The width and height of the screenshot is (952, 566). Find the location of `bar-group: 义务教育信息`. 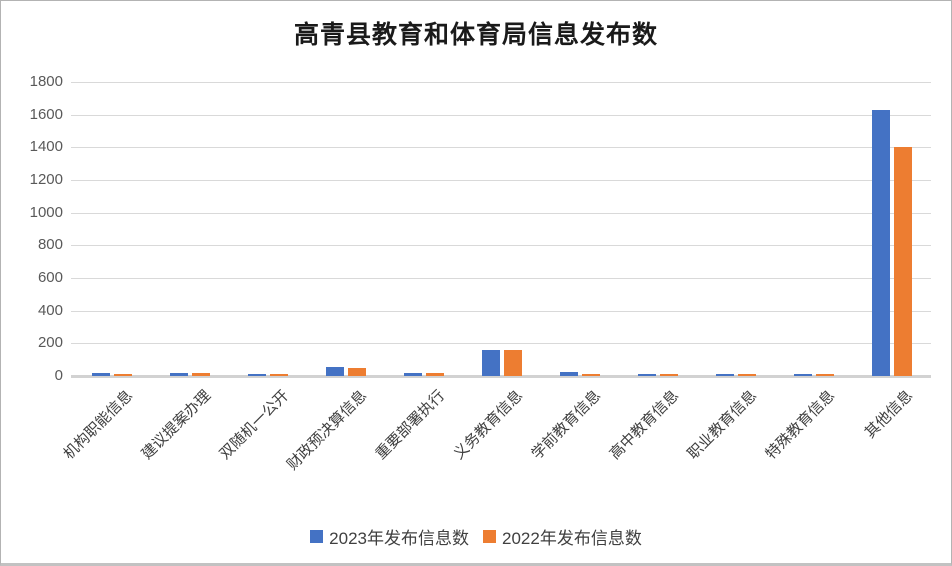

bar-group: 义务教育信息 is located at coordinates (495, 272).